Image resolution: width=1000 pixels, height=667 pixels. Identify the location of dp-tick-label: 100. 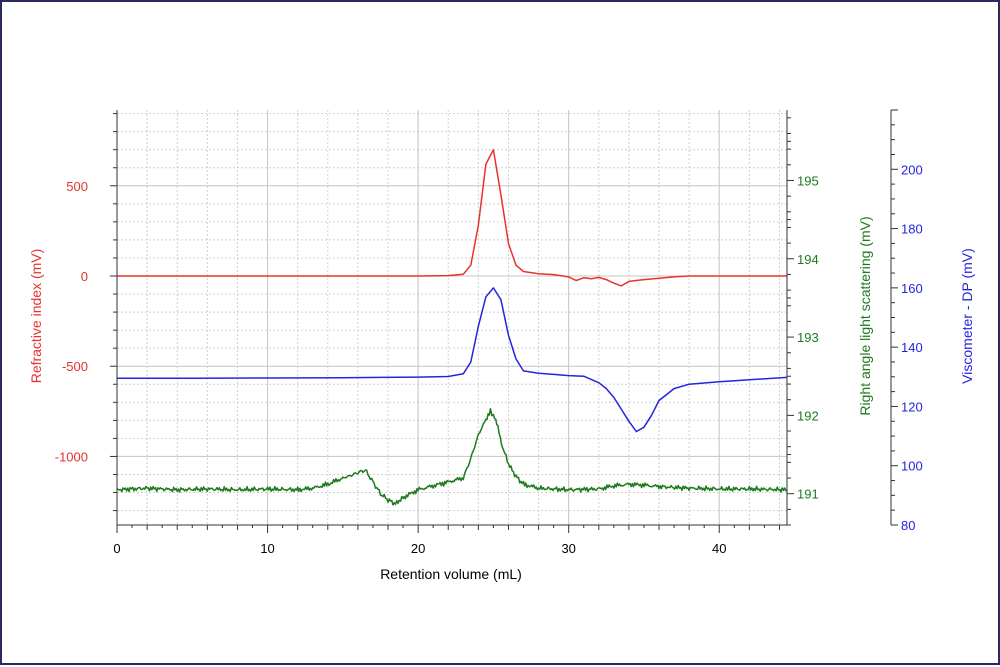
(912, 466).